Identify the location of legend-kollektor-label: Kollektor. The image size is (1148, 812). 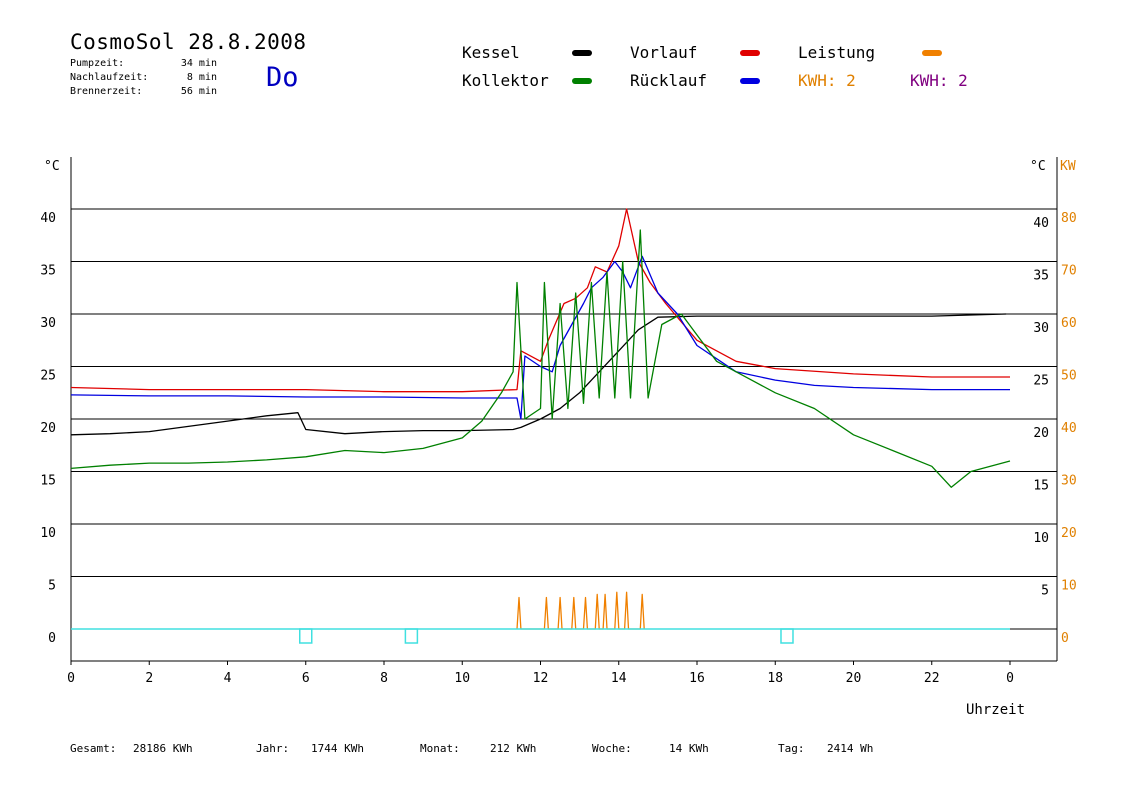
(505, 80).